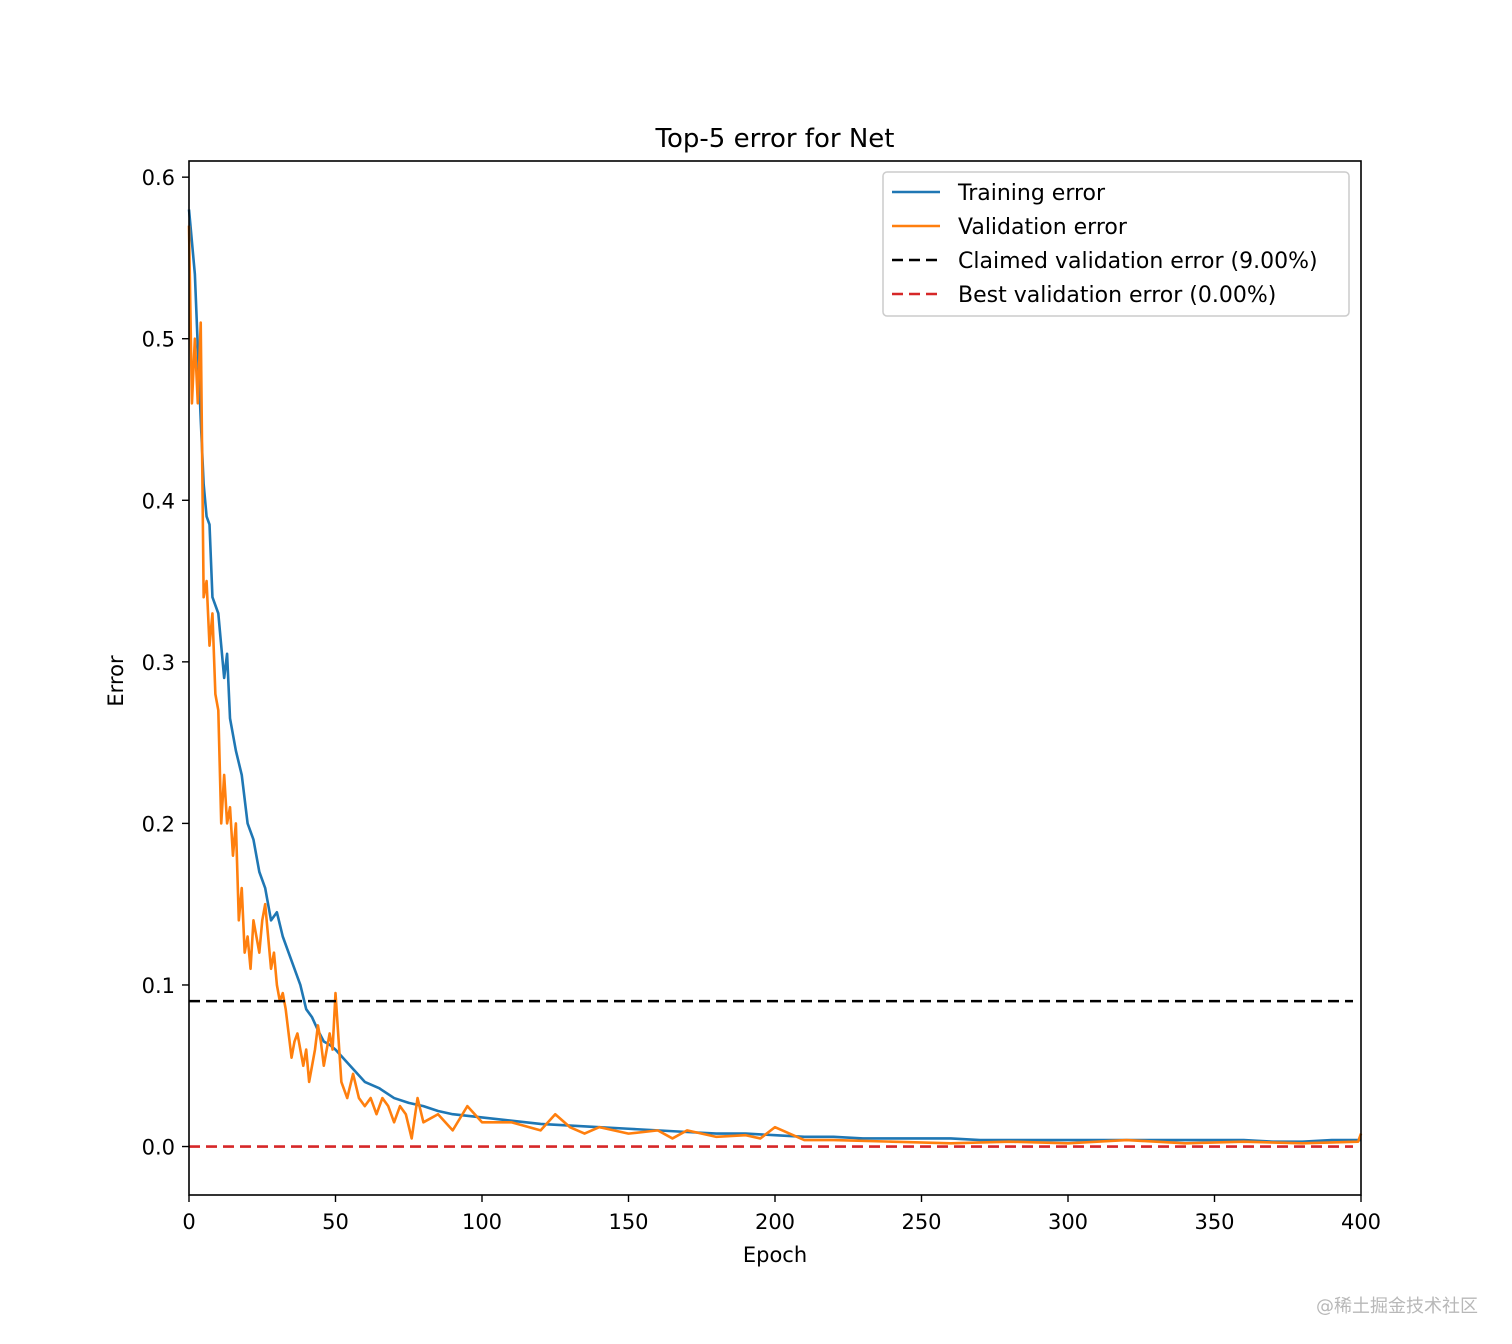  I want to click on x-tick-label: 150, so click(628, 1222).